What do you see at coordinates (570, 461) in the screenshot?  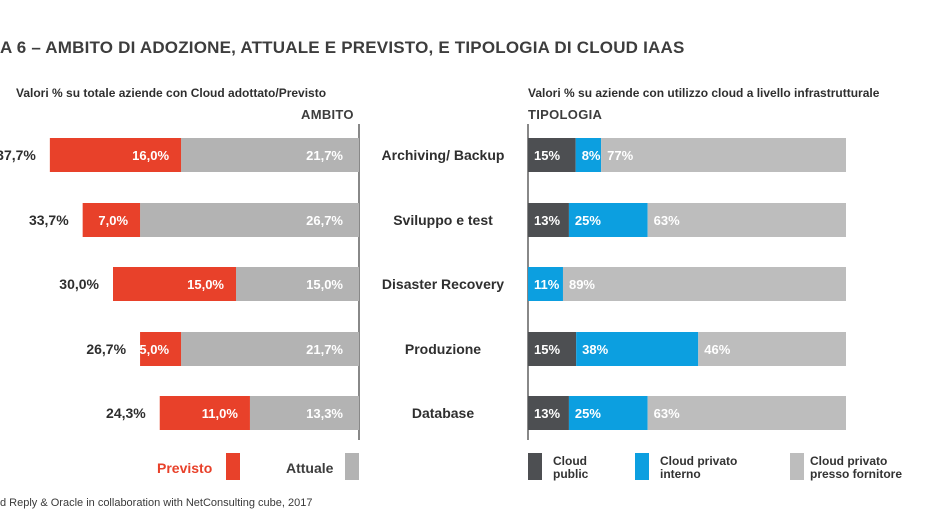 I see `legend-public-line1: Cloud` at bounding box center [570, 461].